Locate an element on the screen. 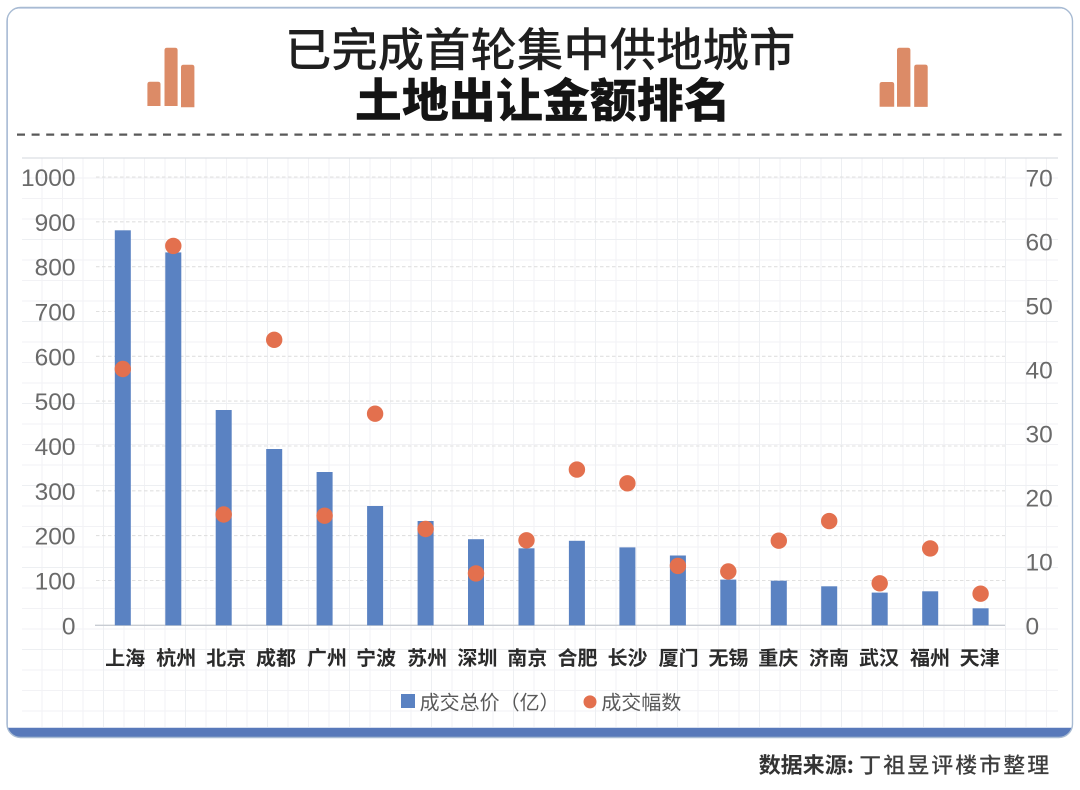  svg-text: 60 is located at coordinates (1039, 242).